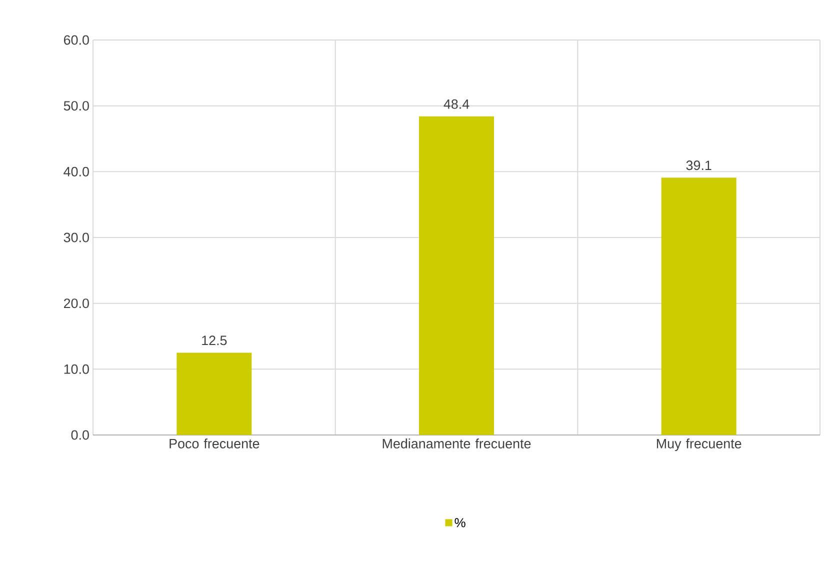 This screenshot has width=839, height=565. What do you see at coordinates (214, 341) in the screenshot?
I see `data-label: 12.5` at bounding box center [214, 341].